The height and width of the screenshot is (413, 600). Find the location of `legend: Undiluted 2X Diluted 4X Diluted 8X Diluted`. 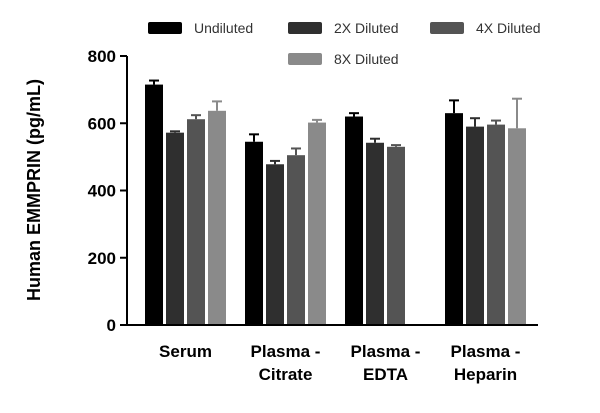

legend: Undiluted 2X Diluted 4X Diluted 8X Diluted is located at coordinates (344, 43).